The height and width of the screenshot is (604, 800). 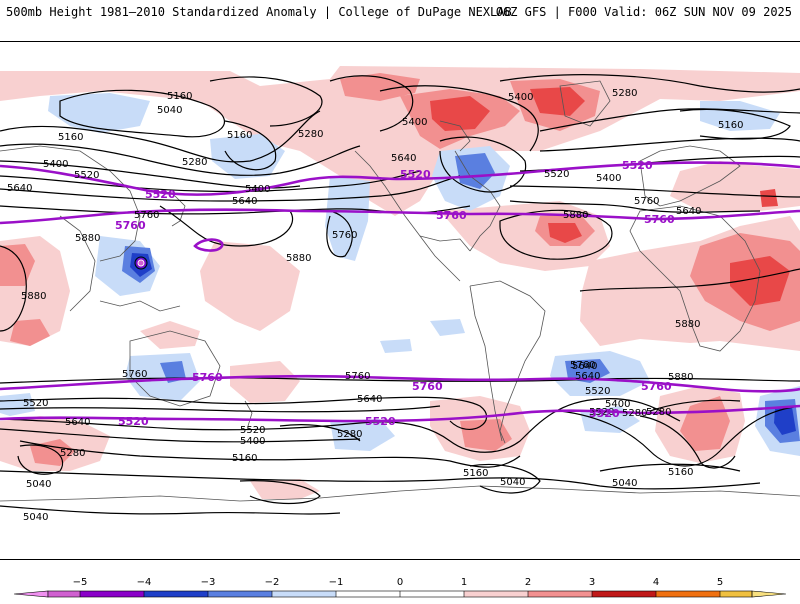 I want to click on tropical-cyclone-marker, so click(x=141, y=263).